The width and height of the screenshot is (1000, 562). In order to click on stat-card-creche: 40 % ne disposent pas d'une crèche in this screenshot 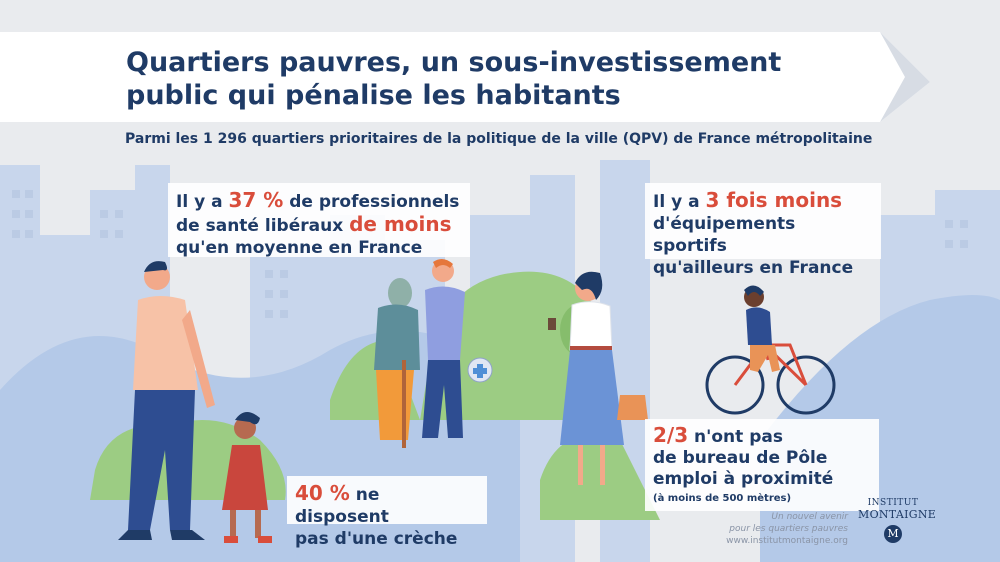, I will do `click(387, 512)`.